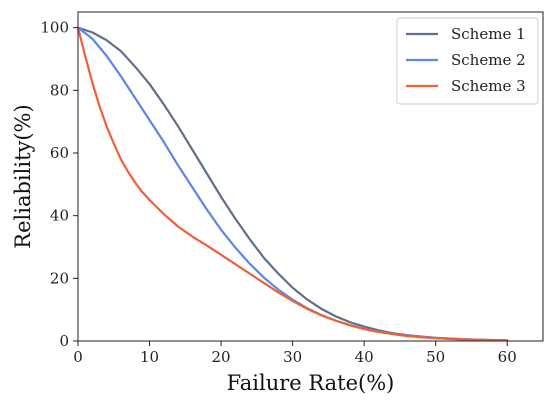  I want to click on y-tick-label: 60, so click(59, 153).